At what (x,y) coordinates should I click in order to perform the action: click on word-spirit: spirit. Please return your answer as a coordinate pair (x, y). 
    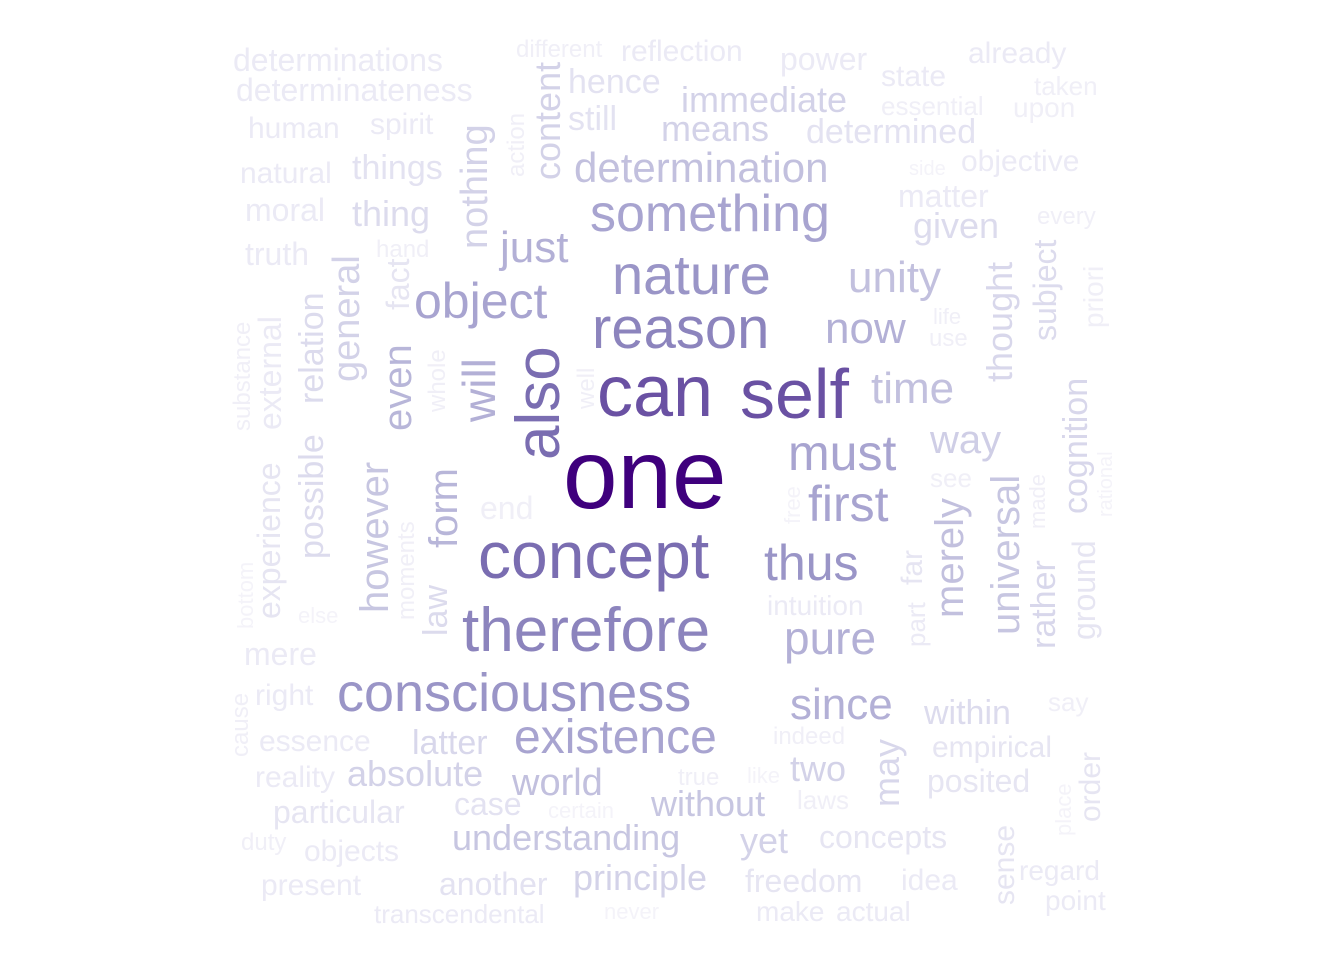
    Looking at the image, I should click on (402, 124).